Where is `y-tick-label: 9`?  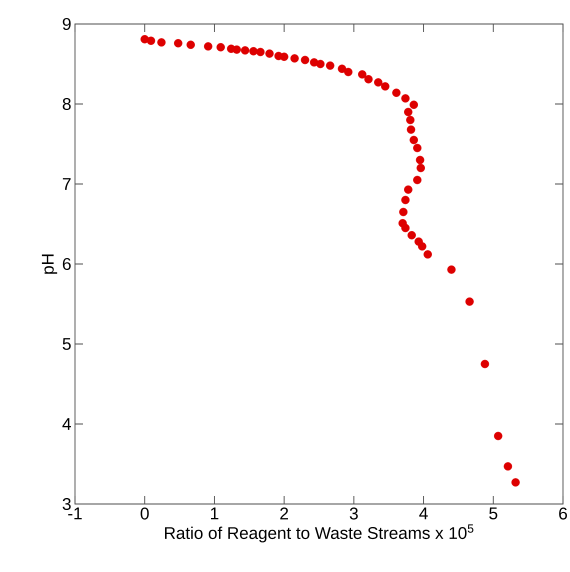
y-tick-label: 9 is located at coordinates (66, 24).